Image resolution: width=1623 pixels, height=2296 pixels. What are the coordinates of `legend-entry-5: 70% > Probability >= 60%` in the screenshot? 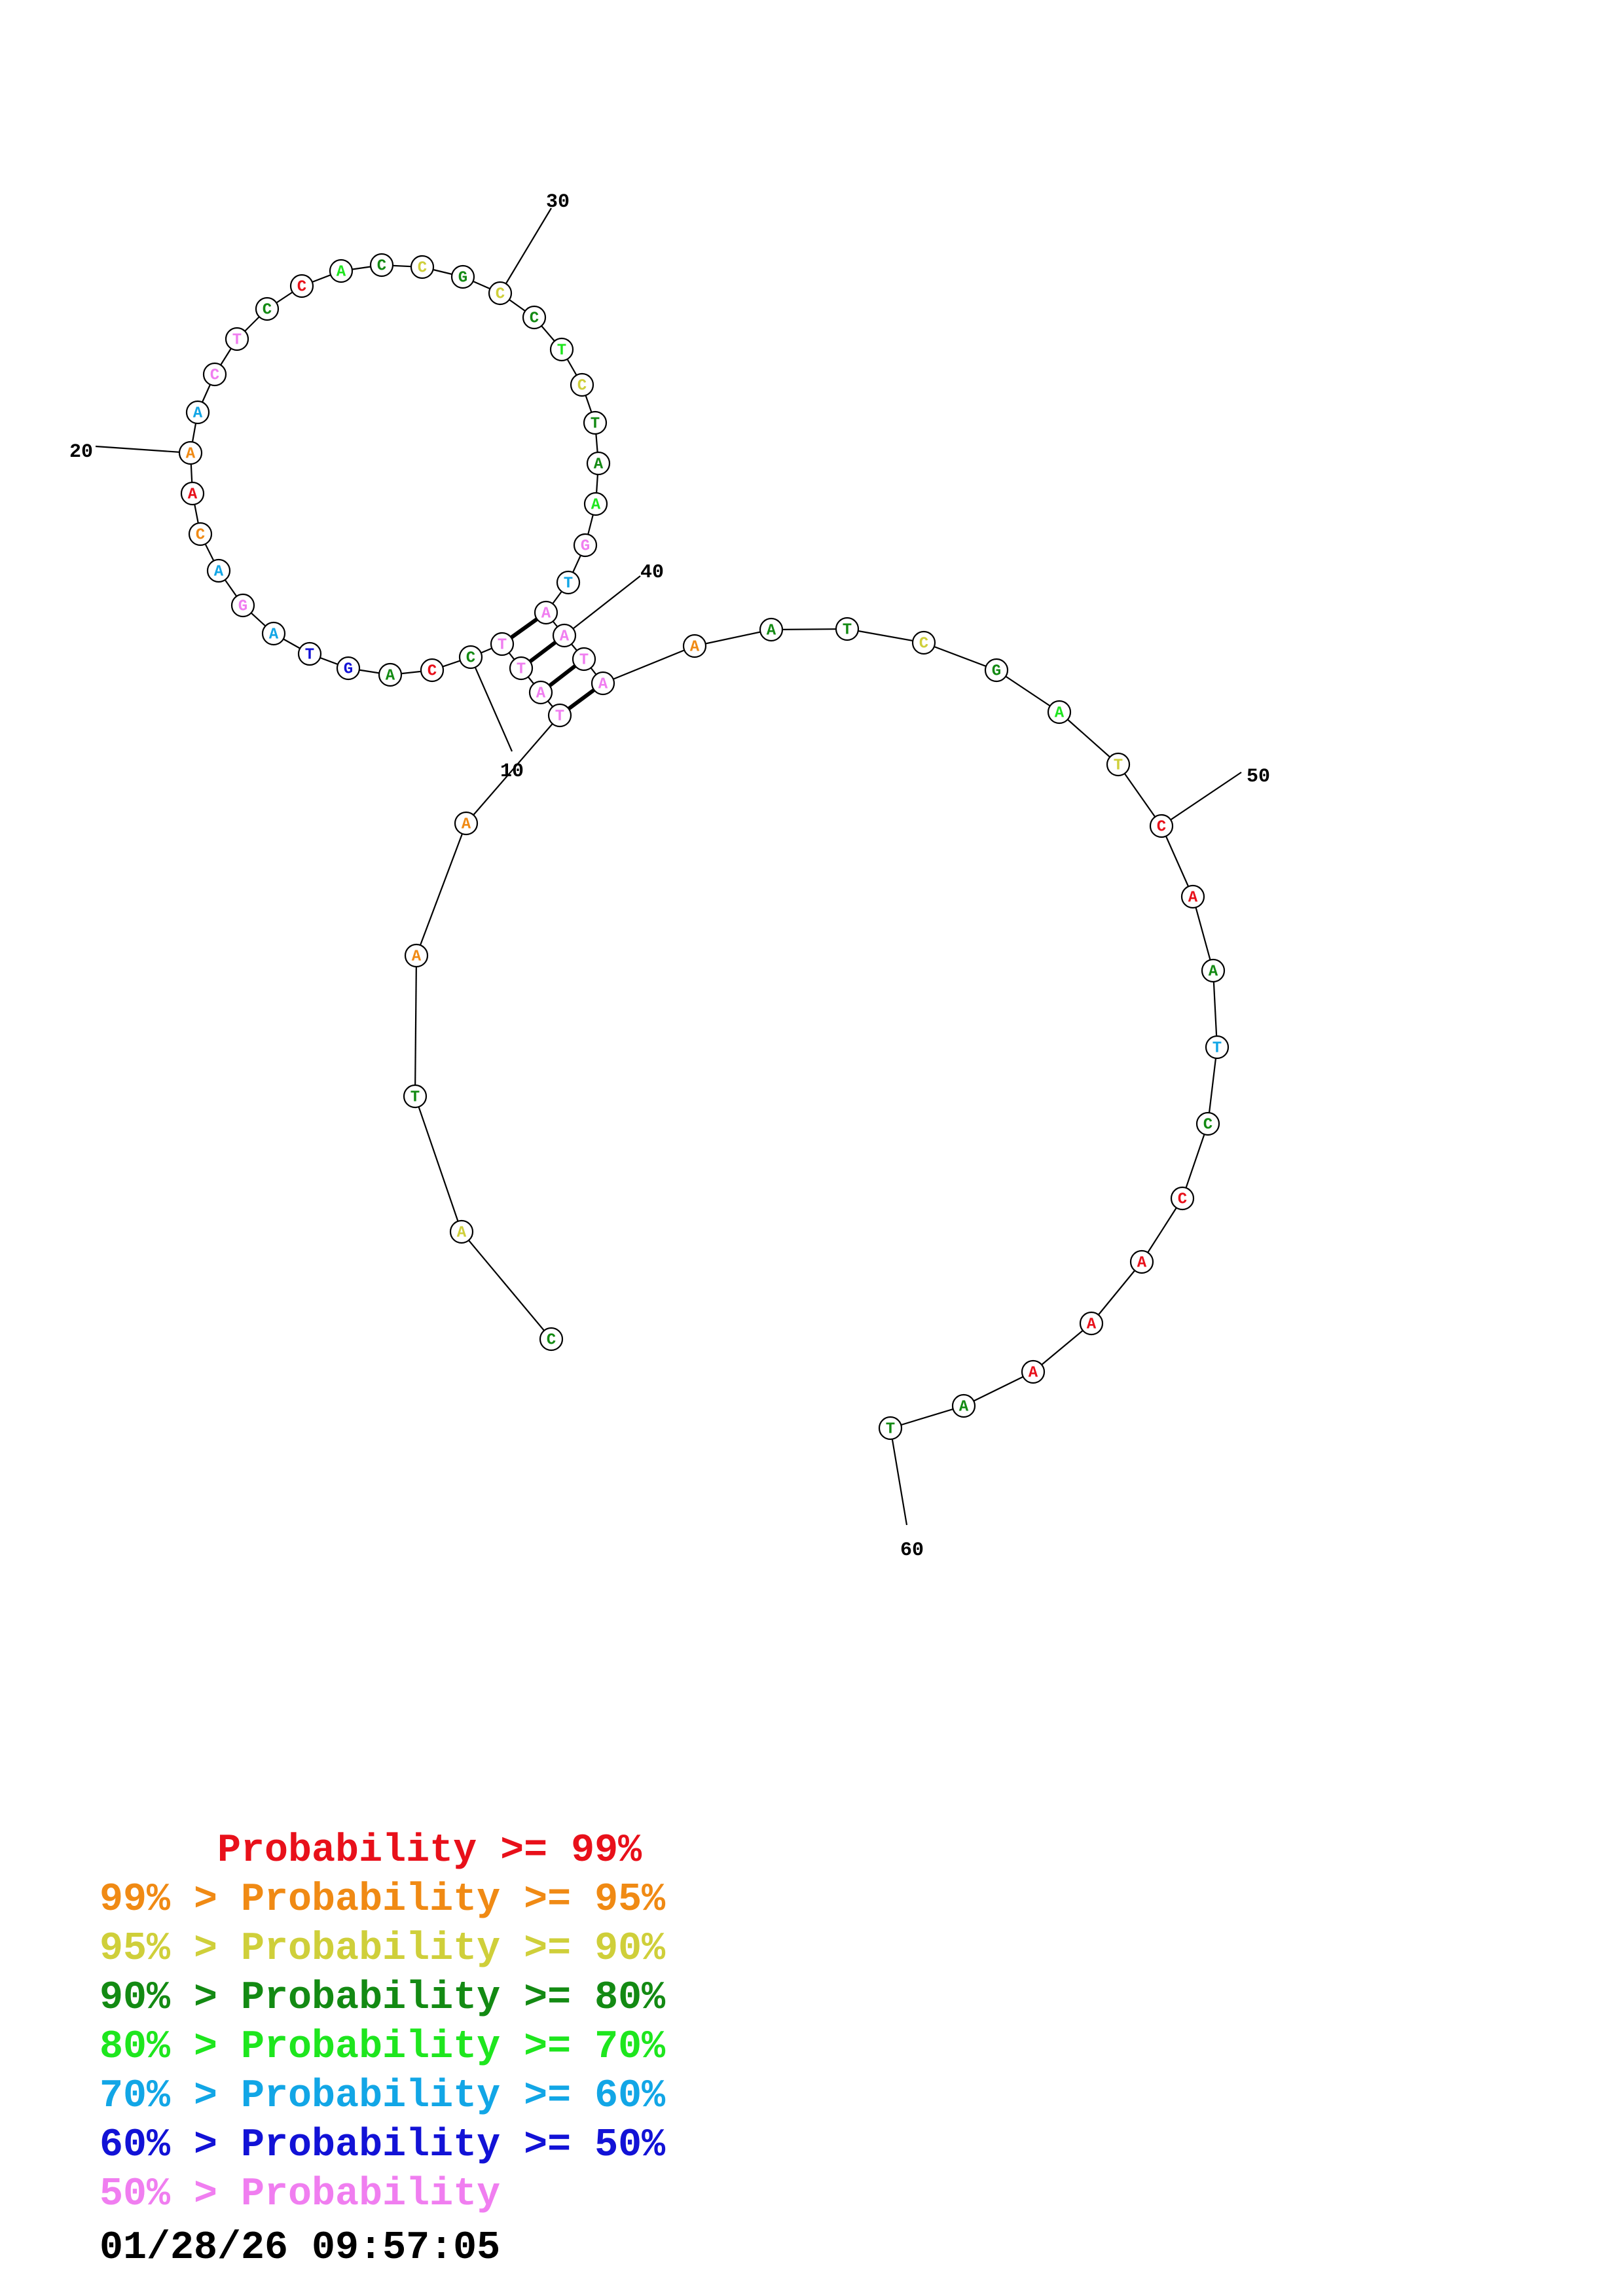 It's located at (383, 2096).